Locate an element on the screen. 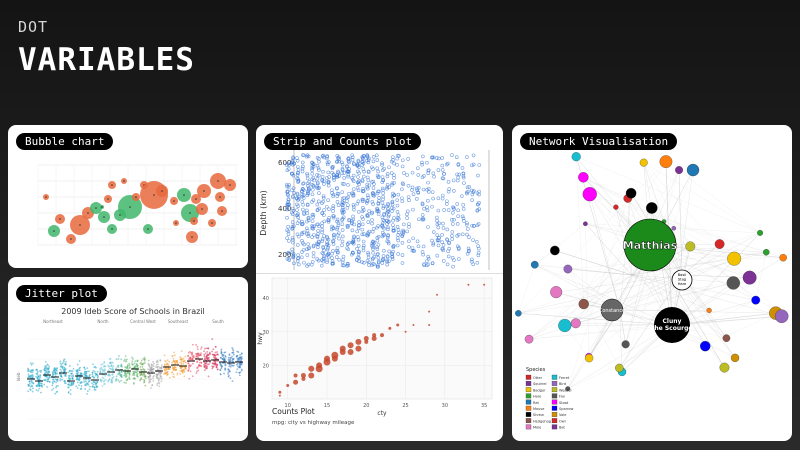 This screenshot has height=450, width=800. jitter-region-label: Central West is located at coordinates (143, 321).